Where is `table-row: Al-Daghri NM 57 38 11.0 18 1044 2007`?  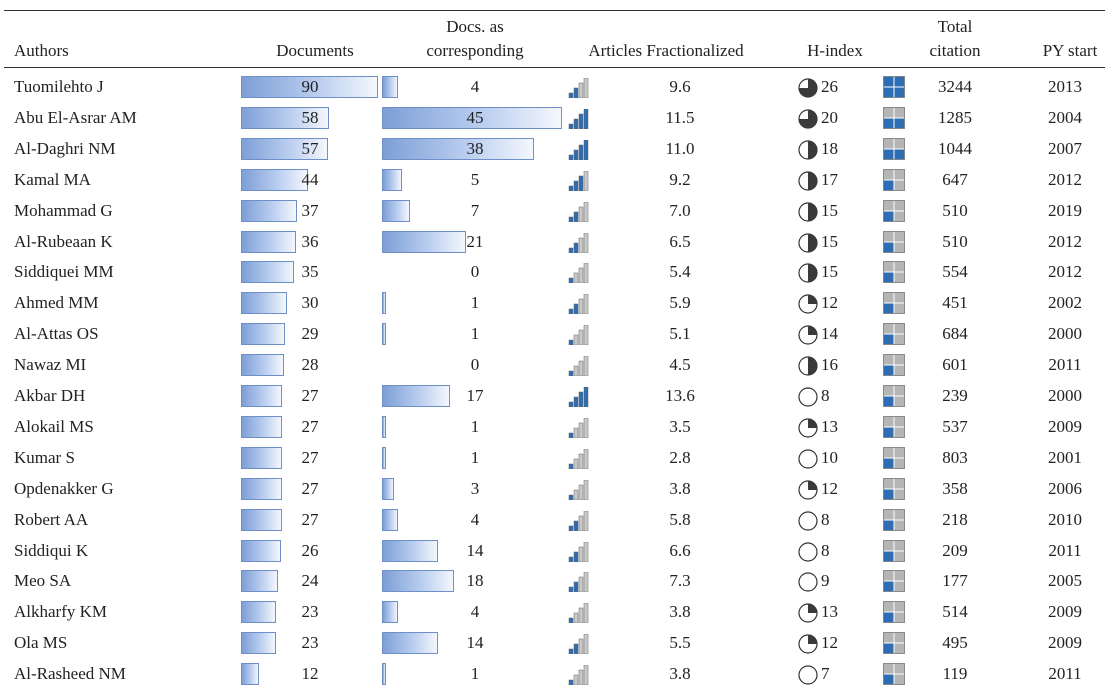 table-row: Al-Daghri NM 57 38 11.0 18 1044 2007 is located at coordinates (554, 149).